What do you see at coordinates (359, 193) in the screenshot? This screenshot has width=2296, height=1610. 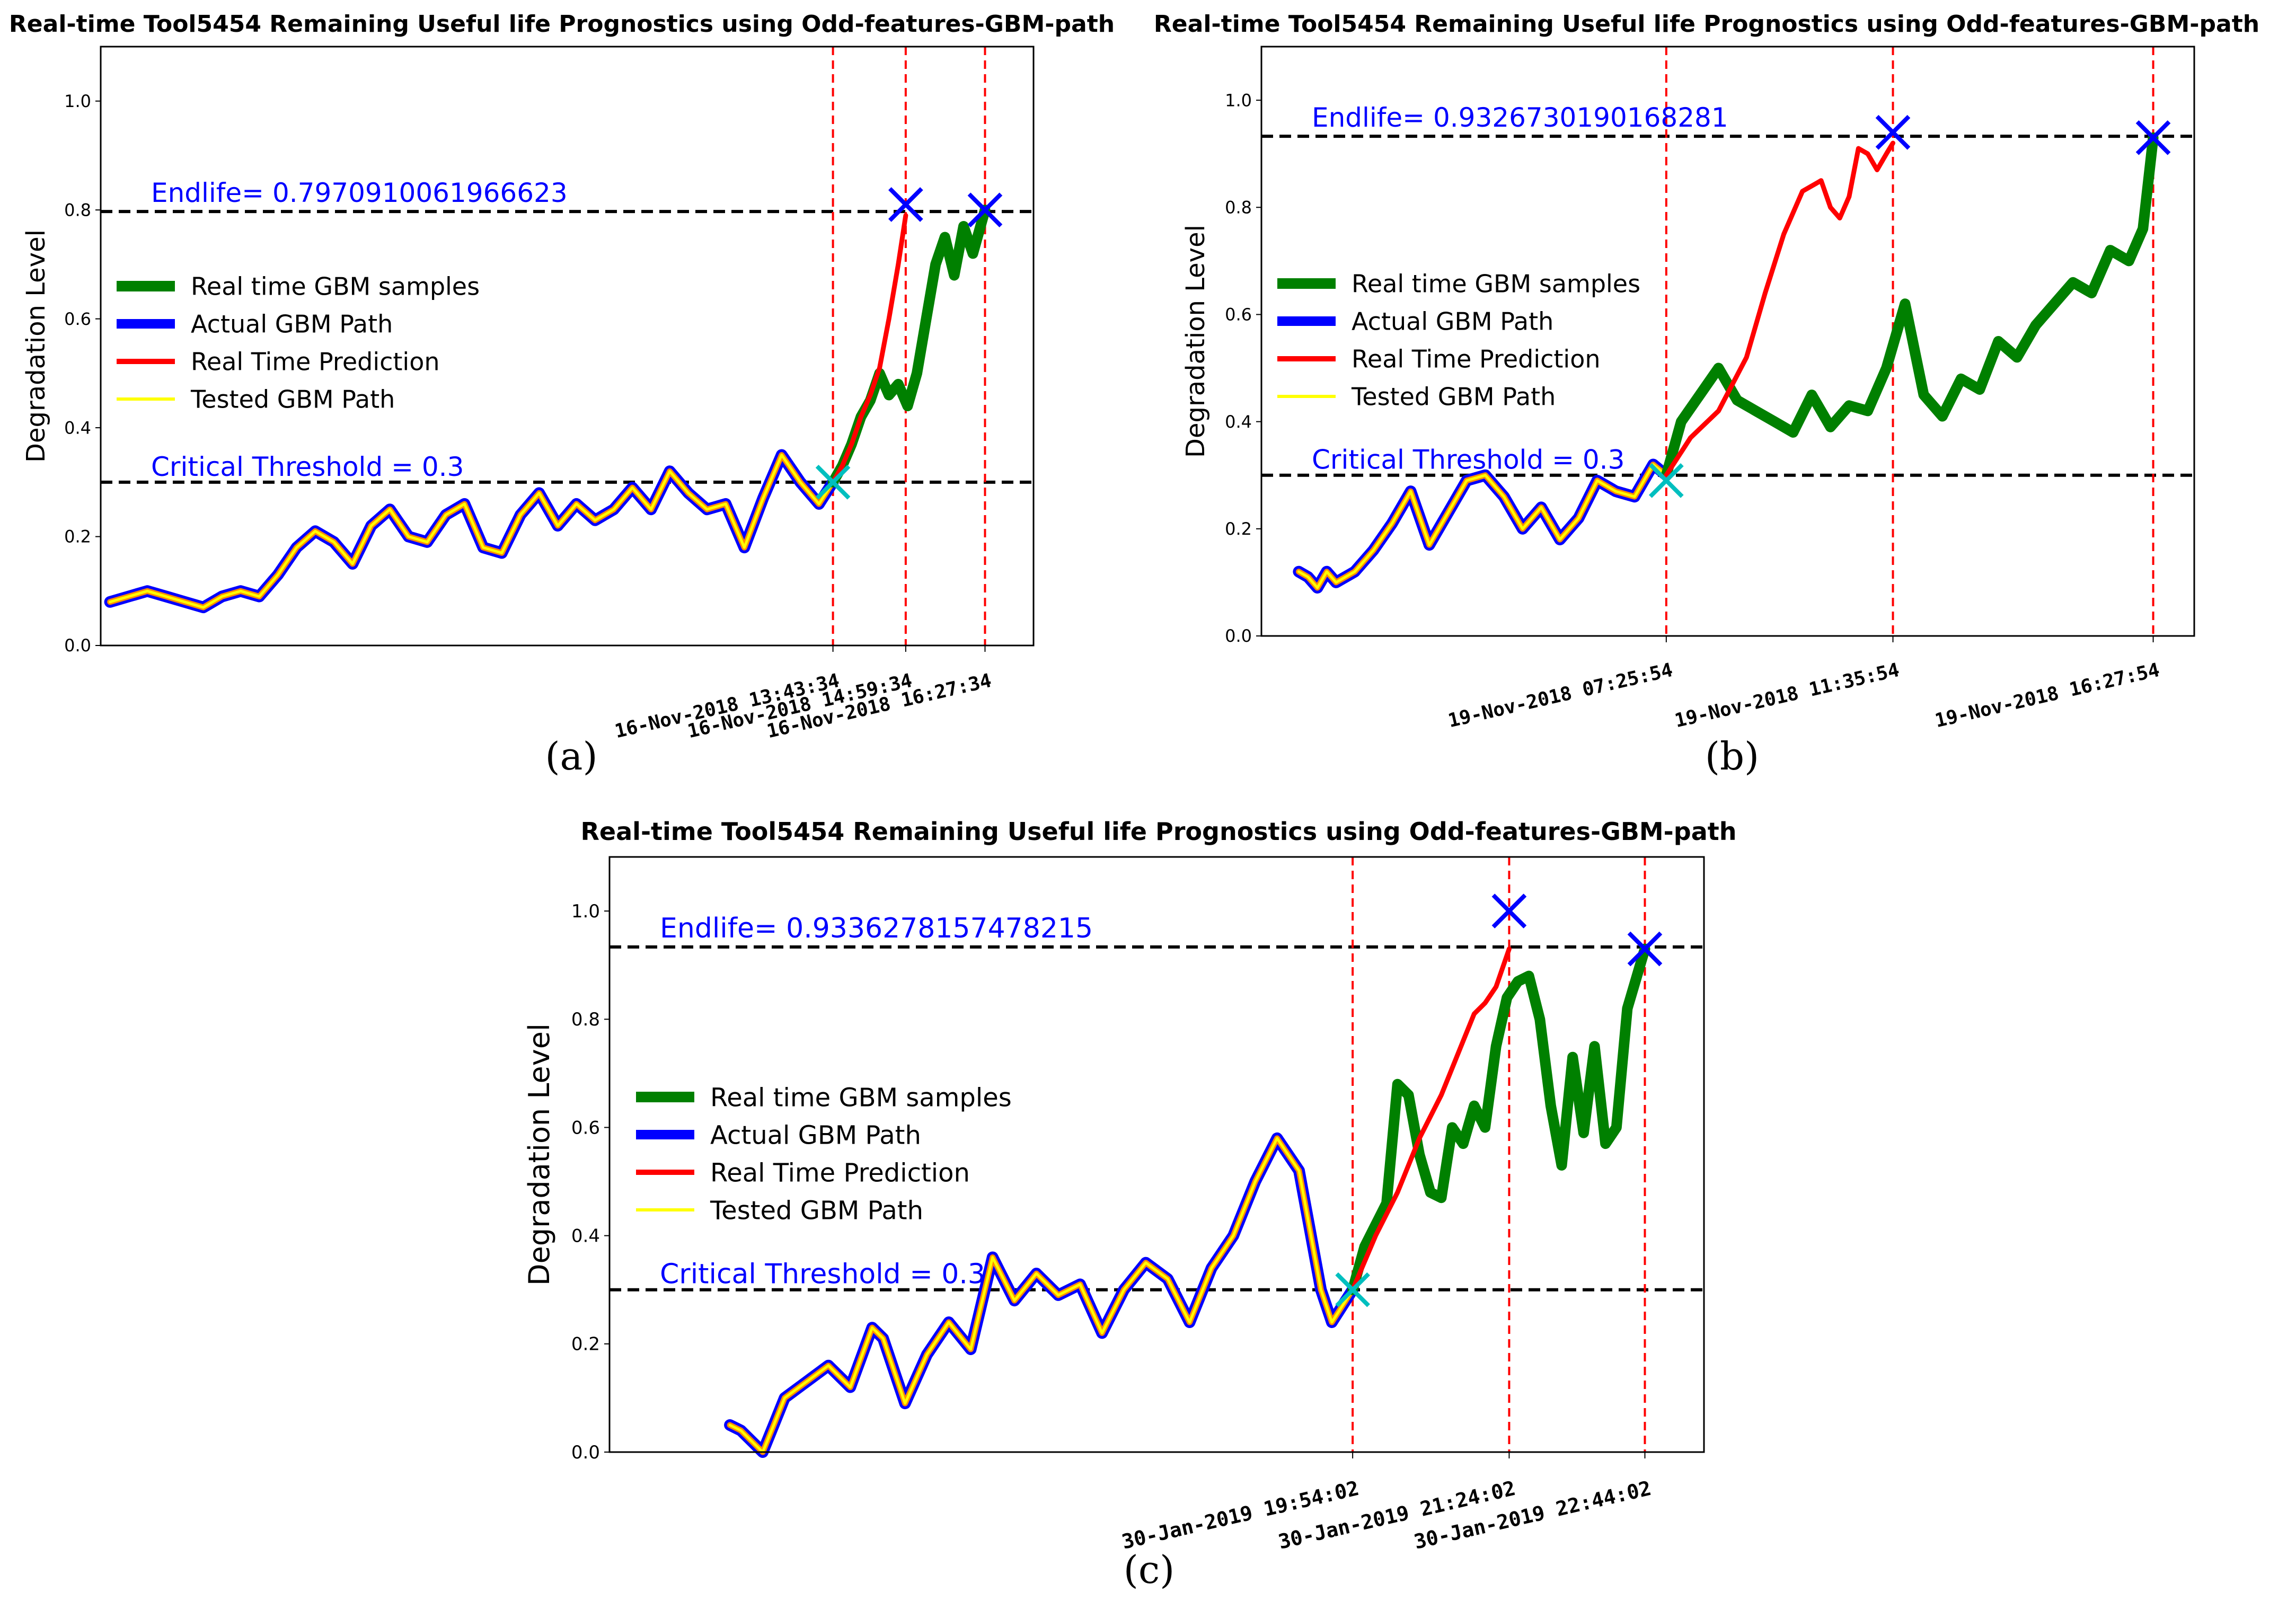 I see `endlife-label: Endlife= 0.7970910061966623` at bounding box center [359, 193].